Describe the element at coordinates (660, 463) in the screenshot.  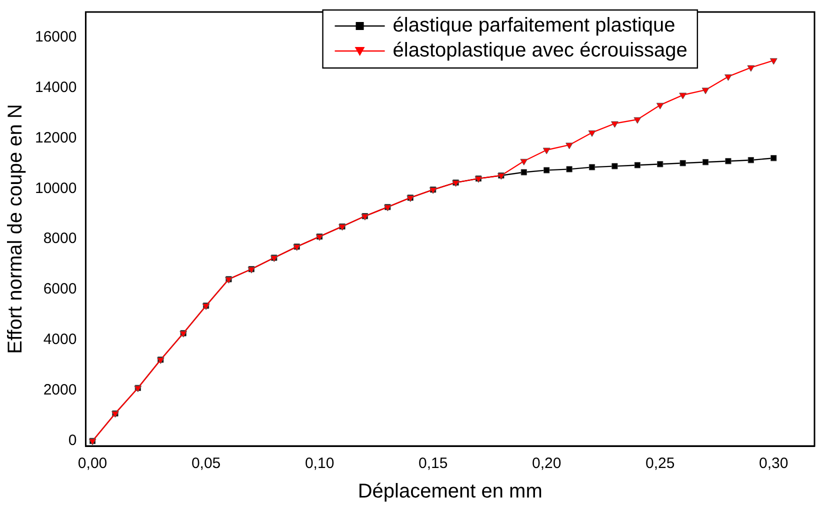
I see `x-tick-label: 0,25` at that location.